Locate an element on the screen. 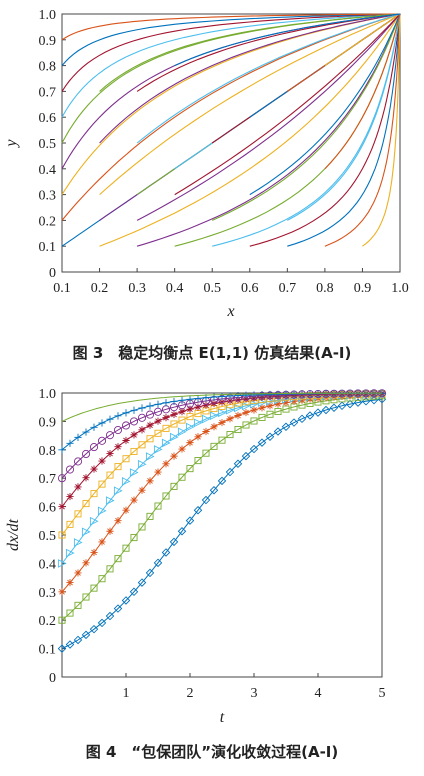 The height and width of the screenshot is (776, 424). y-tick-label: 0.6 is located at coordinates (48, 118).